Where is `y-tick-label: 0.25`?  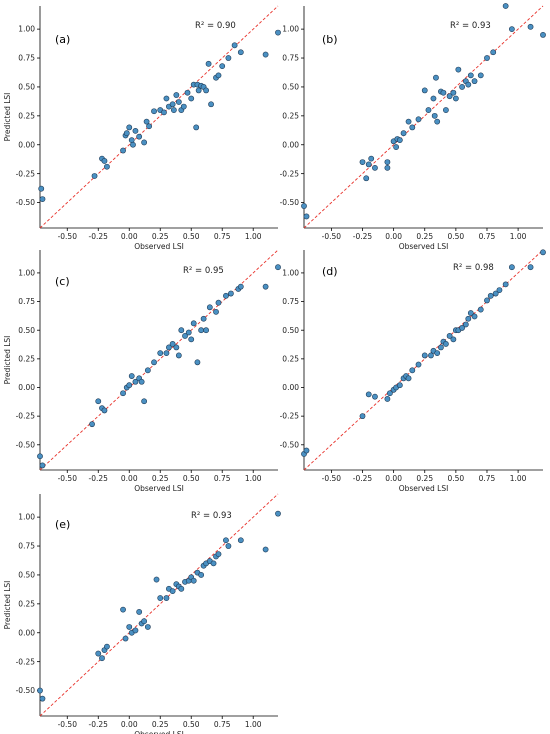 y-tick-label: 0.25 is located at coordinates (290, 358).